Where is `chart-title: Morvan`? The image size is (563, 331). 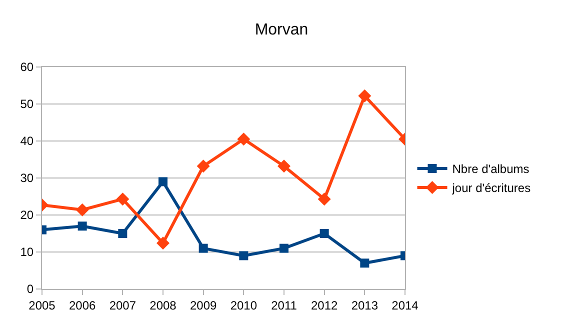
chart-title: Morvan is located at coordinates (281, 29).